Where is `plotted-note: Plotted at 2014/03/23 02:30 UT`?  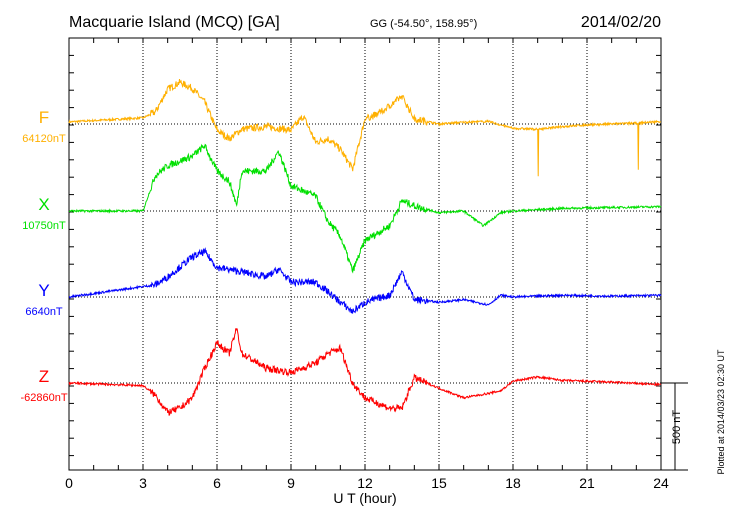
plotted-note: Plotted at 2014/03/23 02:30 UT is located at coordinates (721, 412).